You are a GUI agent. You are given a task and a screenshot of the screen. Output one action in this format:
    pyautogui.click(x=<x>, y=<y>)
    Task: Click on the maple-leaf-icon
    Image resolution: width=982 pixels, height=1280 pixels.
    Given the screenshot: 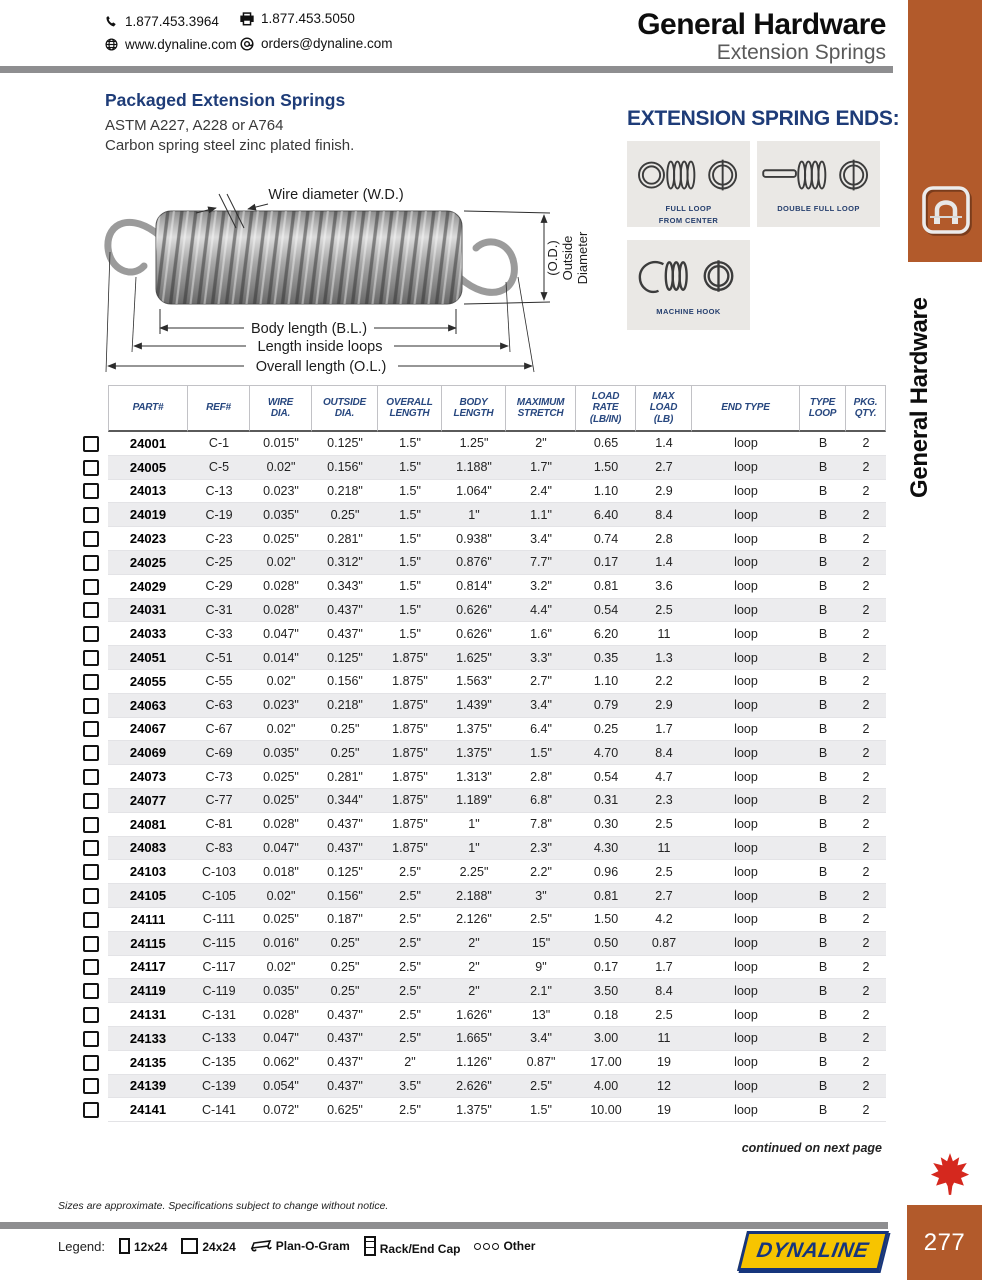 What is the action you would take?
    pyautogui.click(x=950, y=1174)
    